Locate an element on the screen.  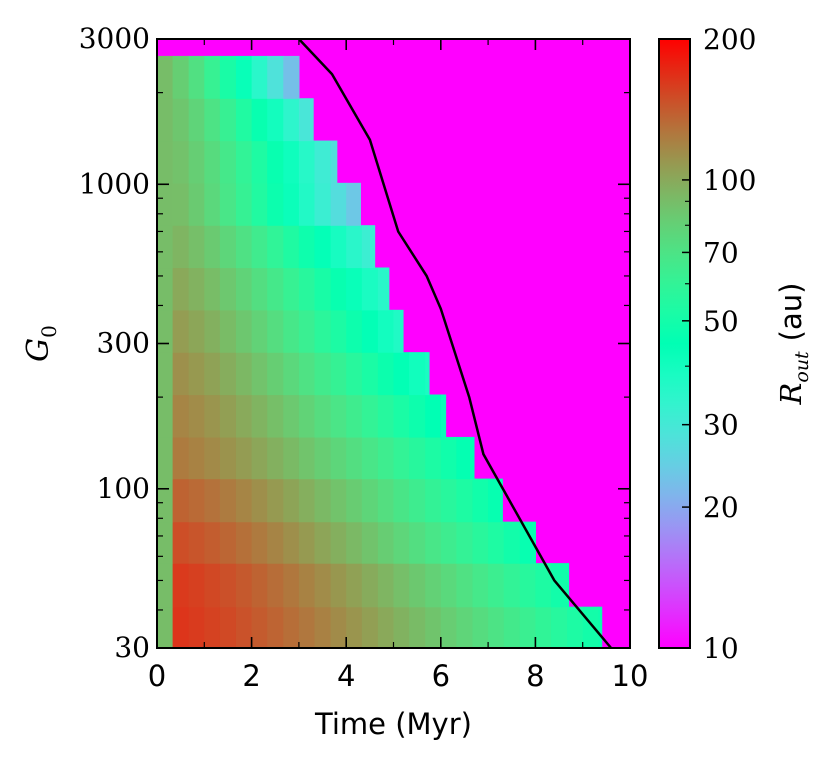
y-axis-label: G0 is located at coordinates (41, 343).